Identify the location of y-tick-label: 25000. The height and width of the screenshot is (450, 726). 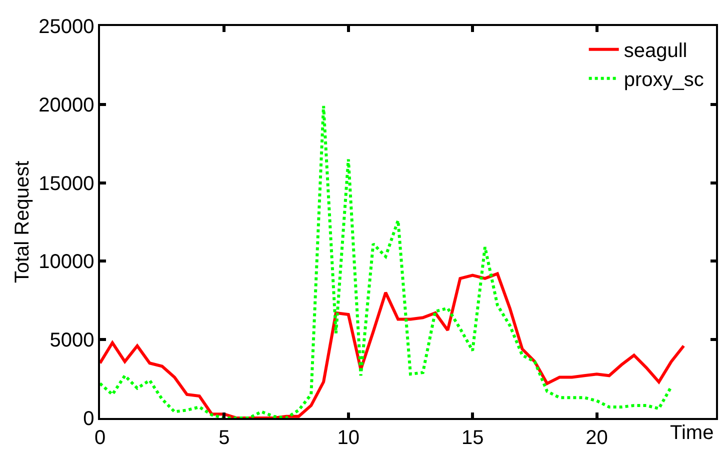
(66, 27).